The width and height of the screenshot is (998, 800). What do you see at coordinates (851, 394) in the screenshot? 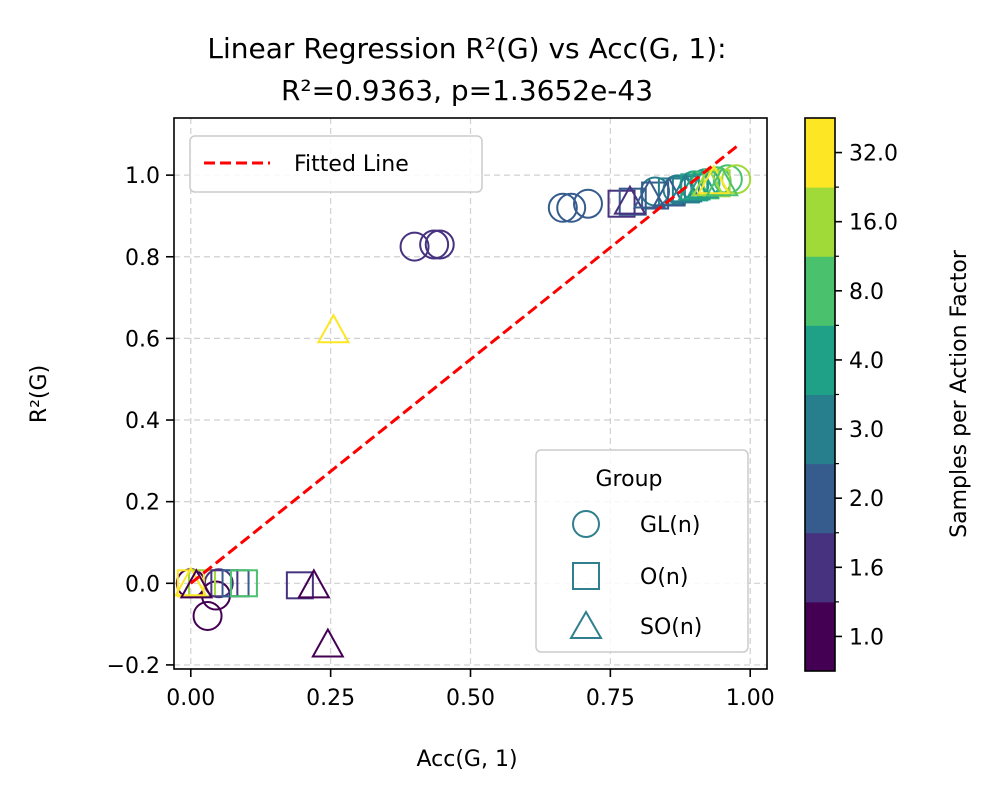
I see `colorbar: 1.0 1.6 2.0 3.0 4.0 8.0 16.0 32.0` at bounding box center [851, 394].